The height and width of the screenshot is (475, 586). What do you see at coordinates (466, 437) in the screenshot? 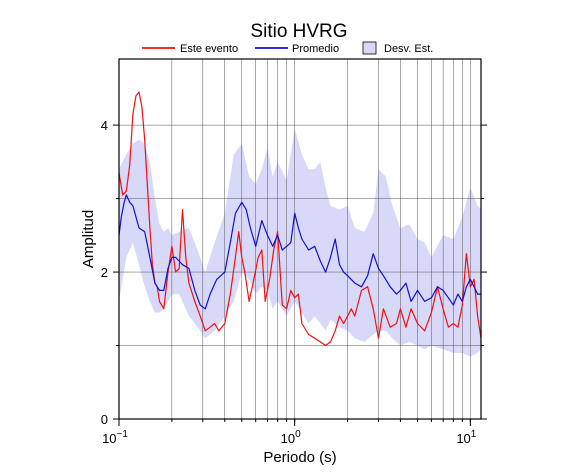
I see `x-tick-label: 10¹` at bounding box center [466, 437].